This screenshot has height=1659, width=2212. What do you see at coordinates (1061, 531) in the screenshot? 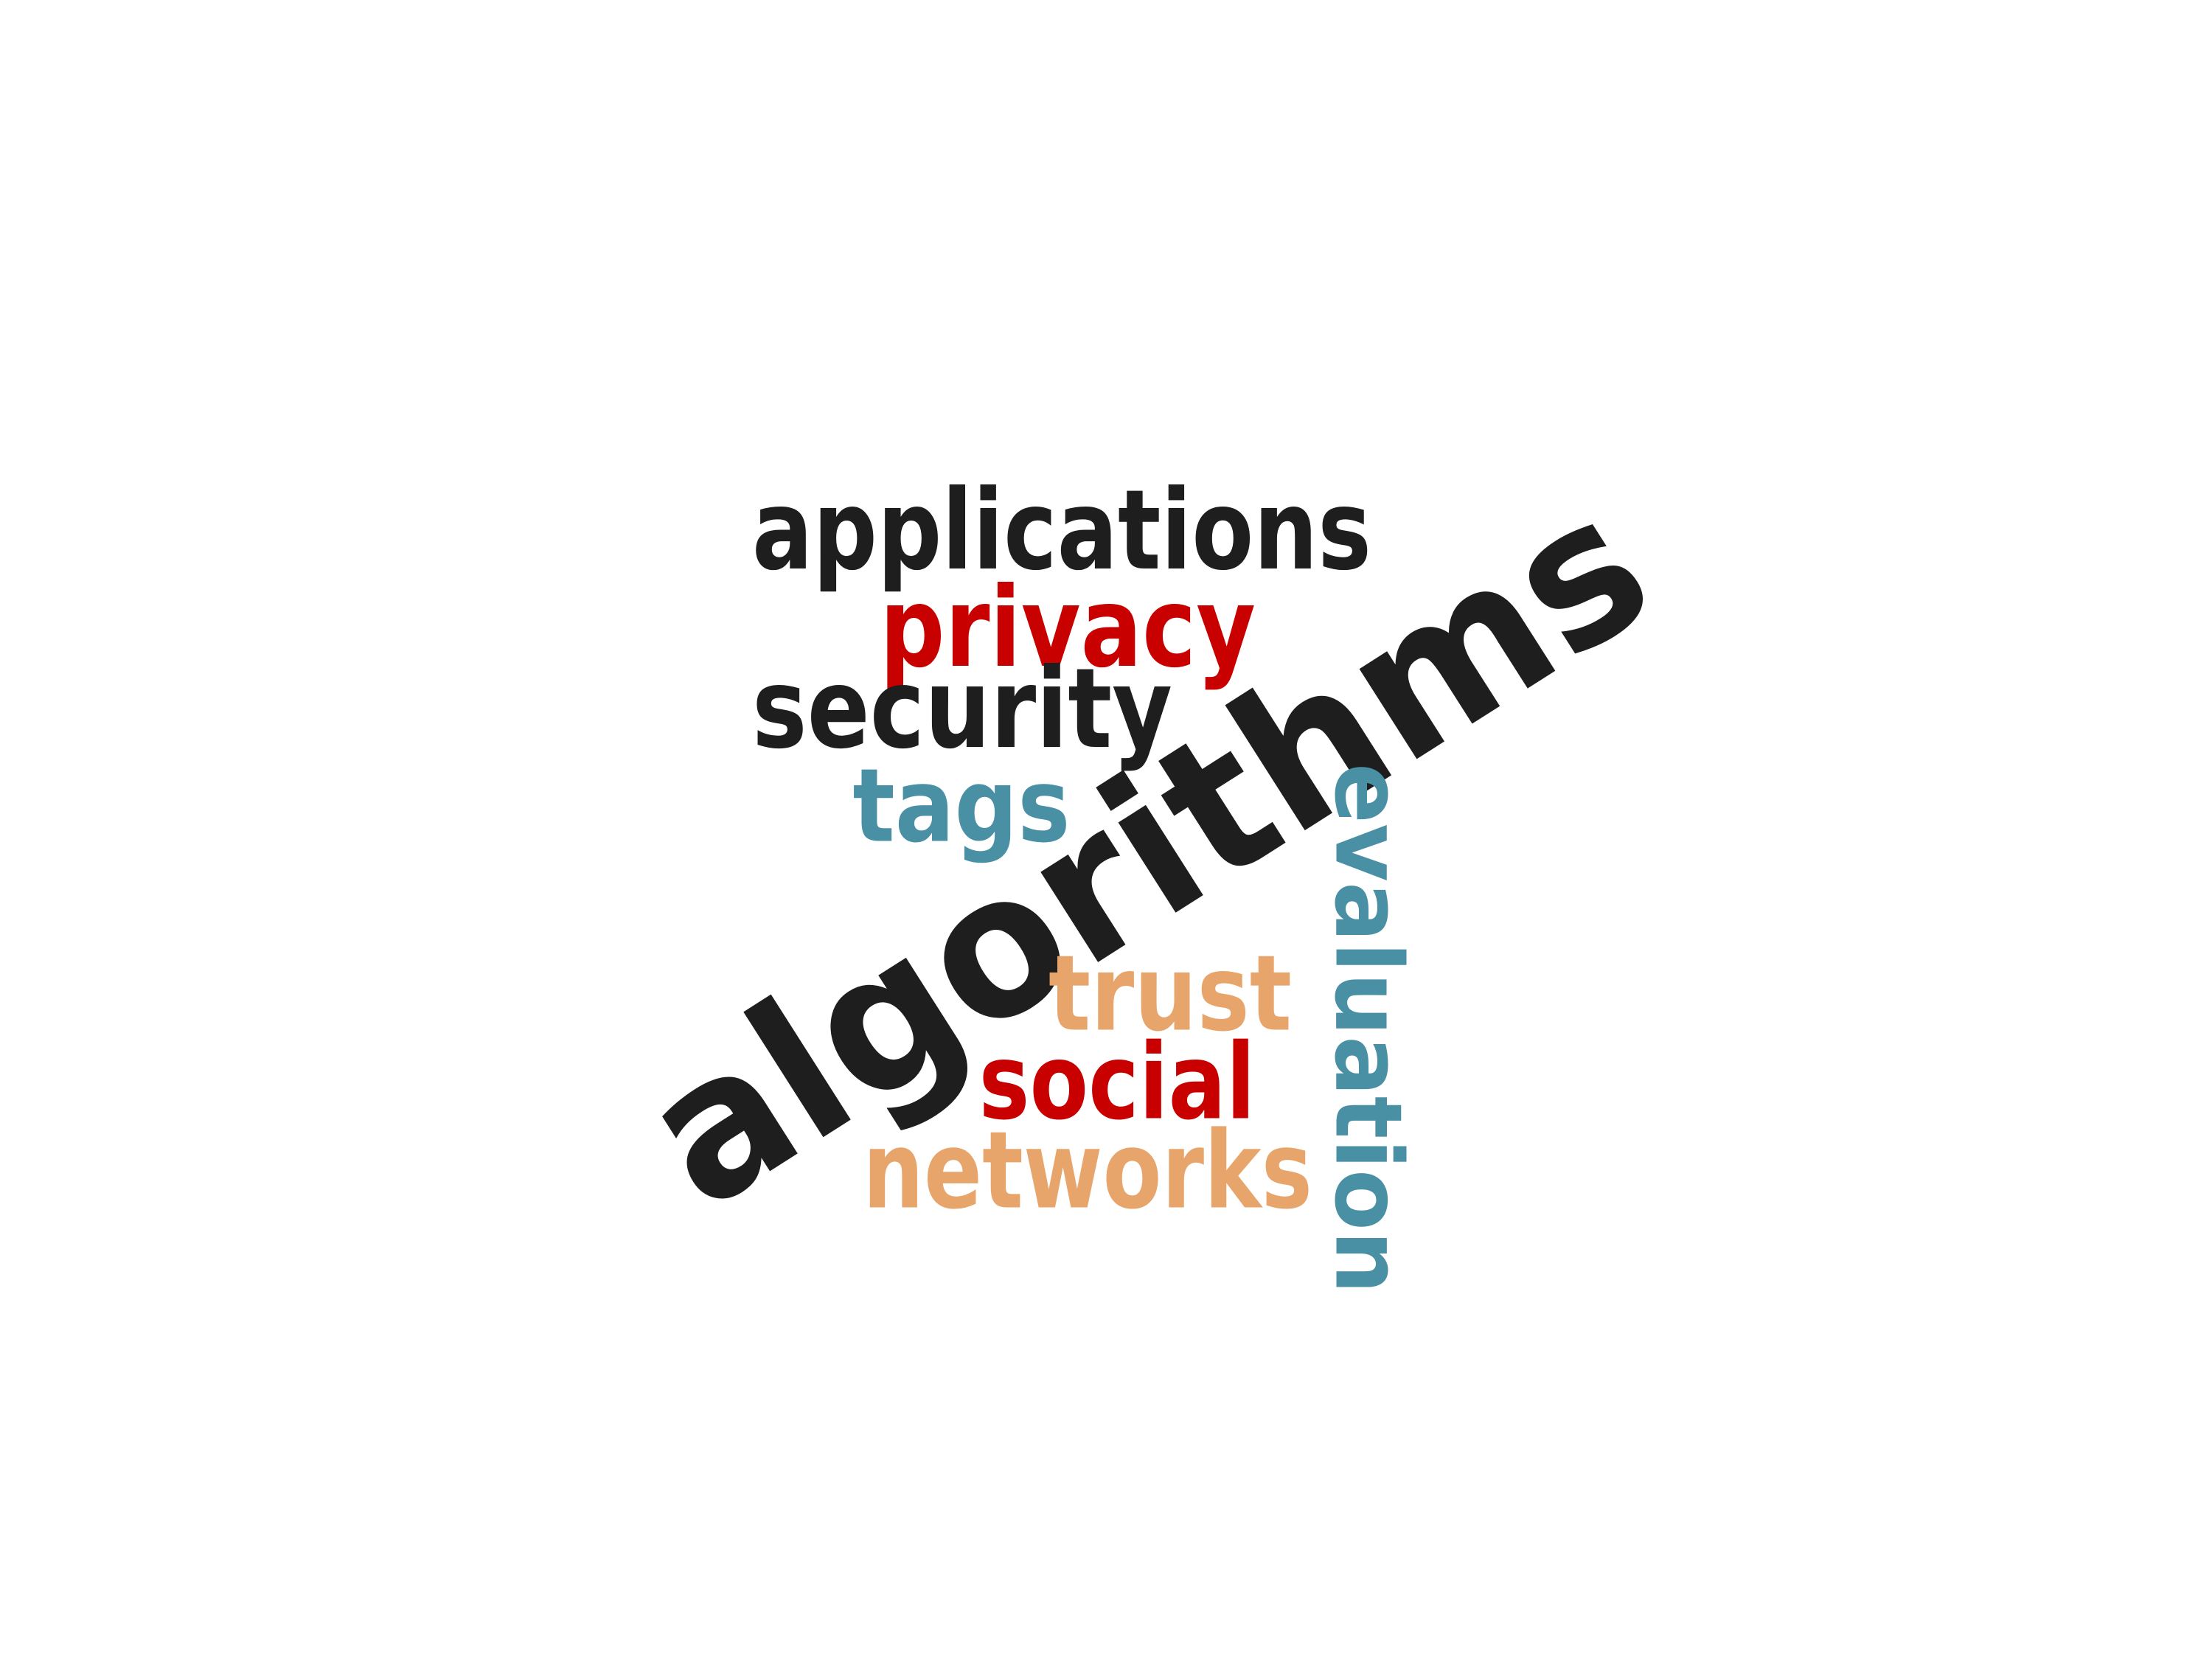
I see `word-applications: applications` at bounding box center [1061, 531].